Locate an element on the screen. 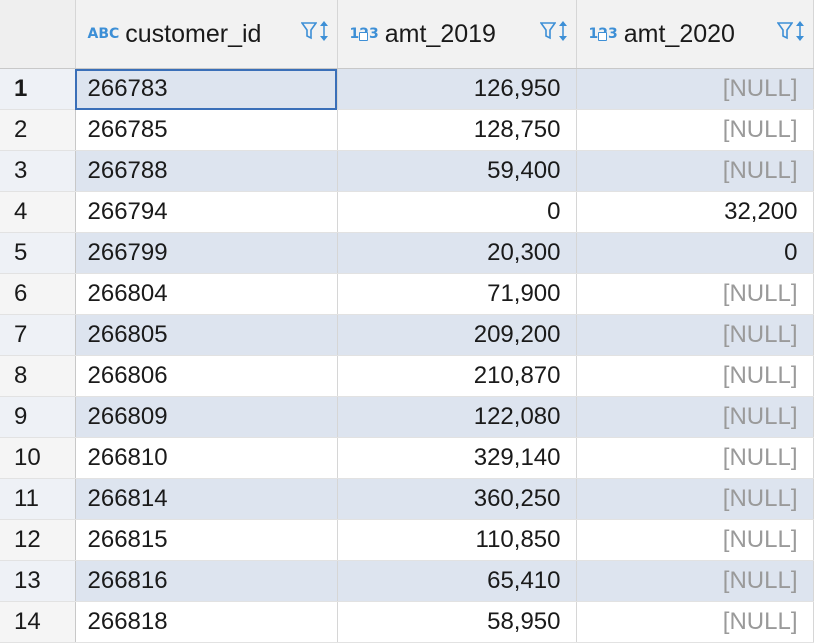 Image resolution: width=814 pixels, height=643 pixels. cell-amt-2019: 110,850 is located at coordinates (457, 540).